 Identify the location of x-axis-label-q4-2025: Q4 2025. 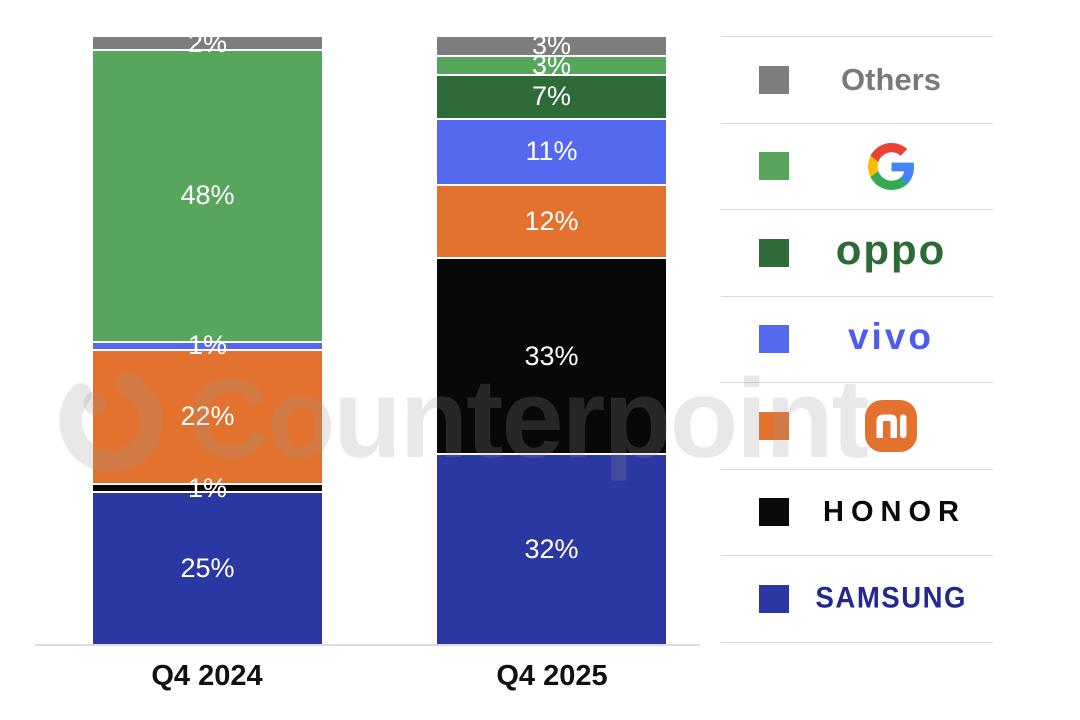
(552, 676).